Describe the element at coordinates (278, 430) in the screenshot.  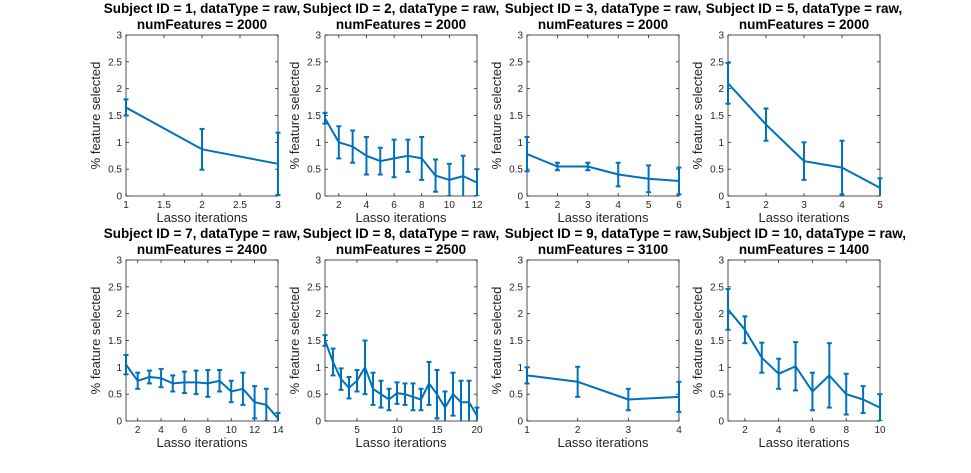
I see `x-tick-label: 14` at that location.